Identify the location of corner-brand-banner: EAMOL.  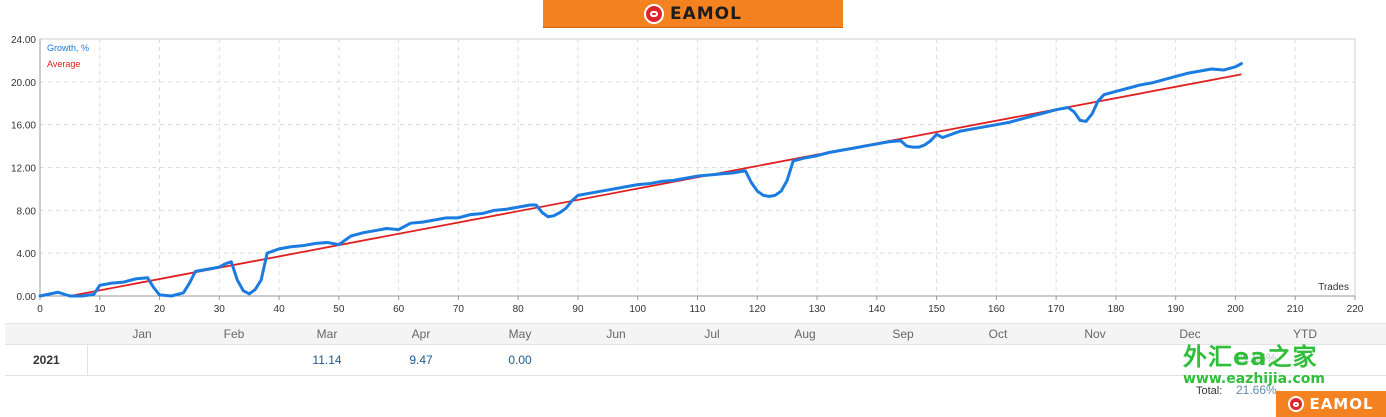
(1331, 404).